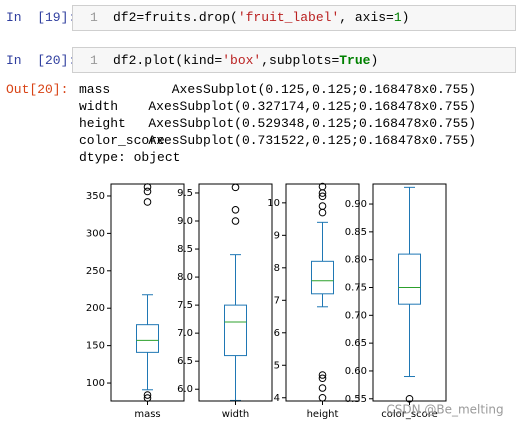 Image resolution: width=517 pixels, height=426 pixels. Describe the element at coordinates (356, 371) in the screenshot. I see `y-tick-label: 0.60` at that location.